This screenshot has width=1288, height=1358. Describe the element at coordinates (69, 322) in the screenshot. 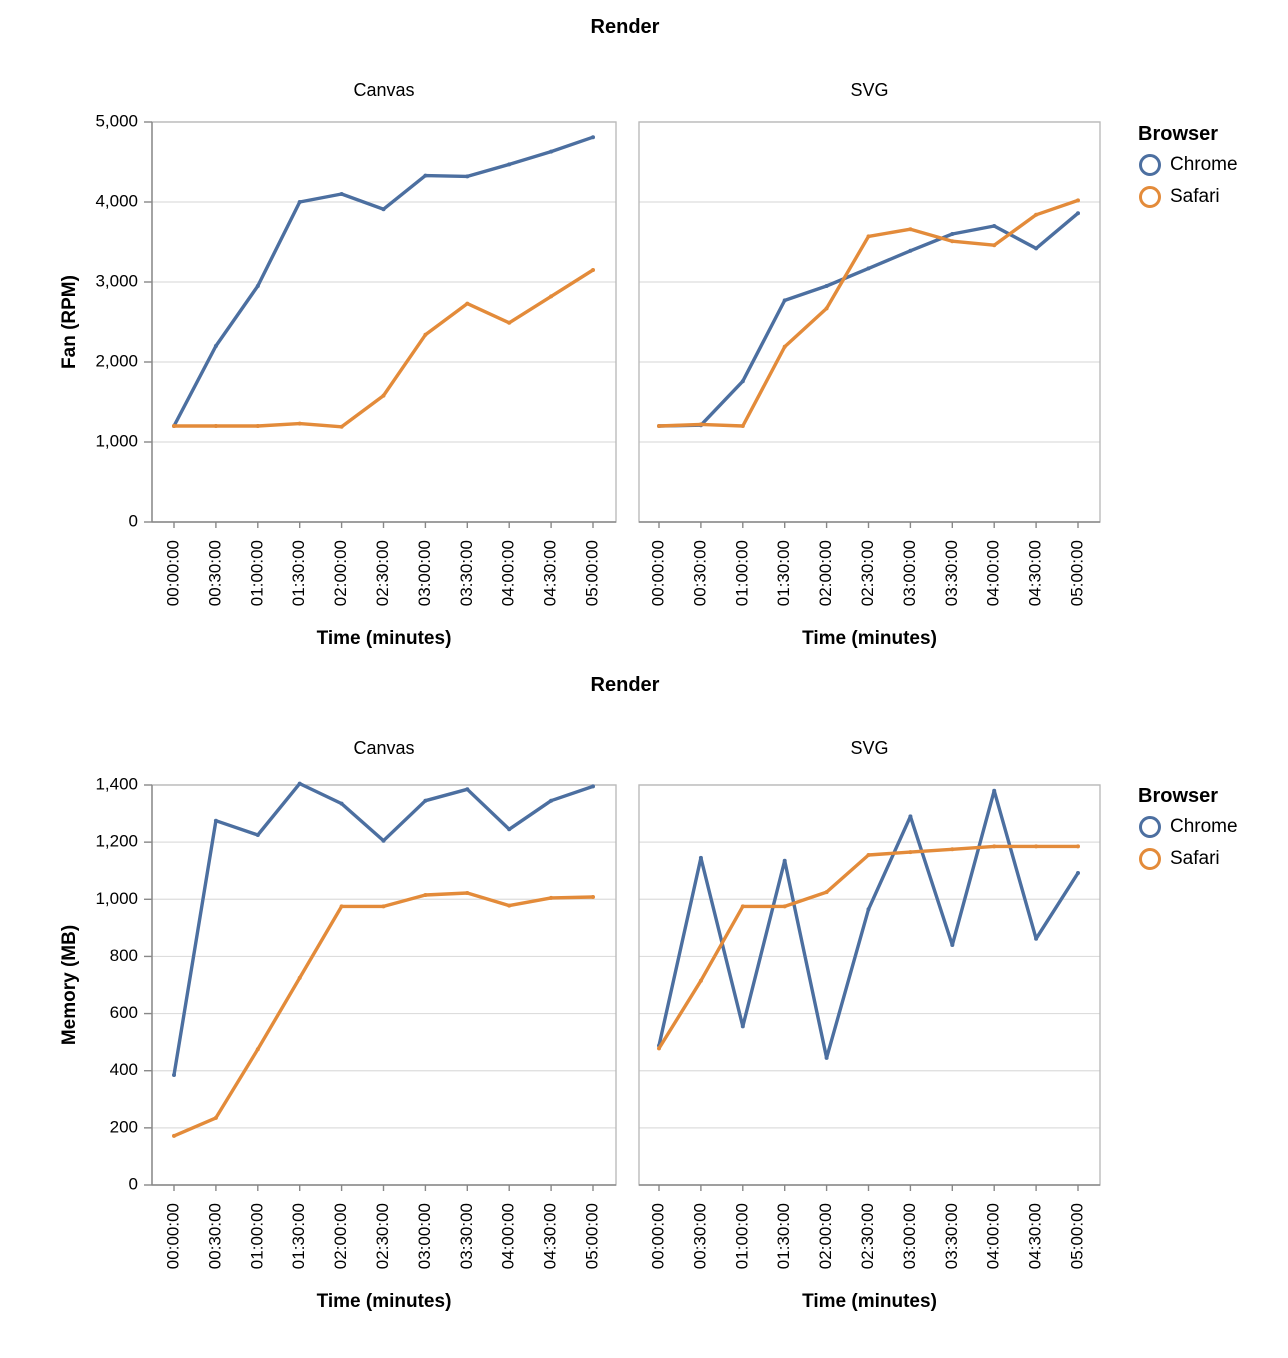

I see `y-axis-title: Fan (RPM)` at that location.